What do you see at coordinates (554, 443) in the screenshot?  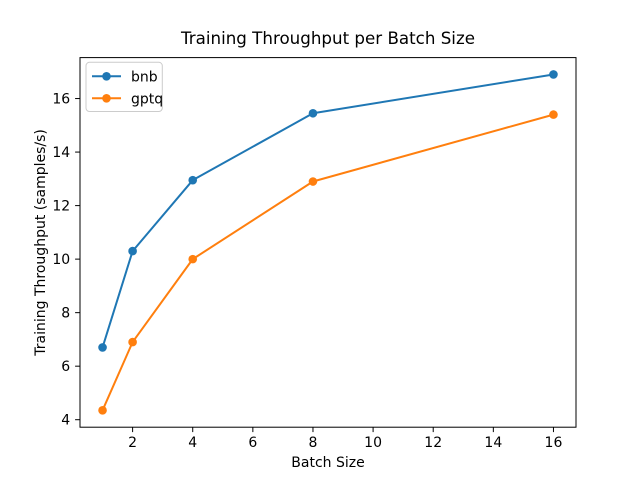 I see `x-tick-label: 16` at bounding box center [554, 443].